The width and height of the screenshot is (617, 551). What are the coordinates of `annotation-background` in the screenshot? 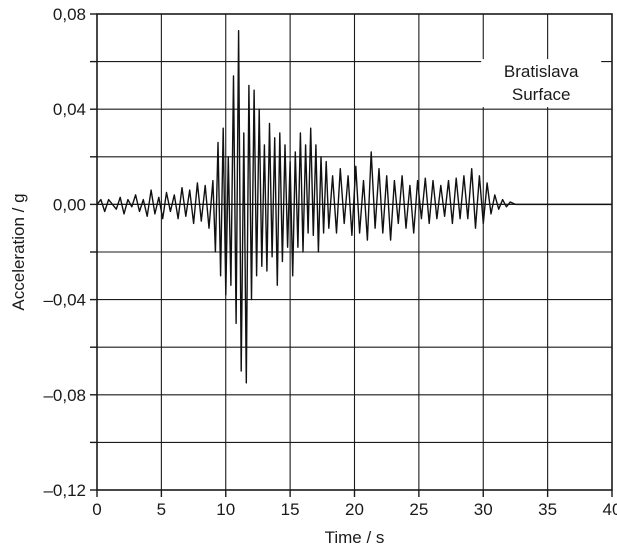 It's located at (541, 83).